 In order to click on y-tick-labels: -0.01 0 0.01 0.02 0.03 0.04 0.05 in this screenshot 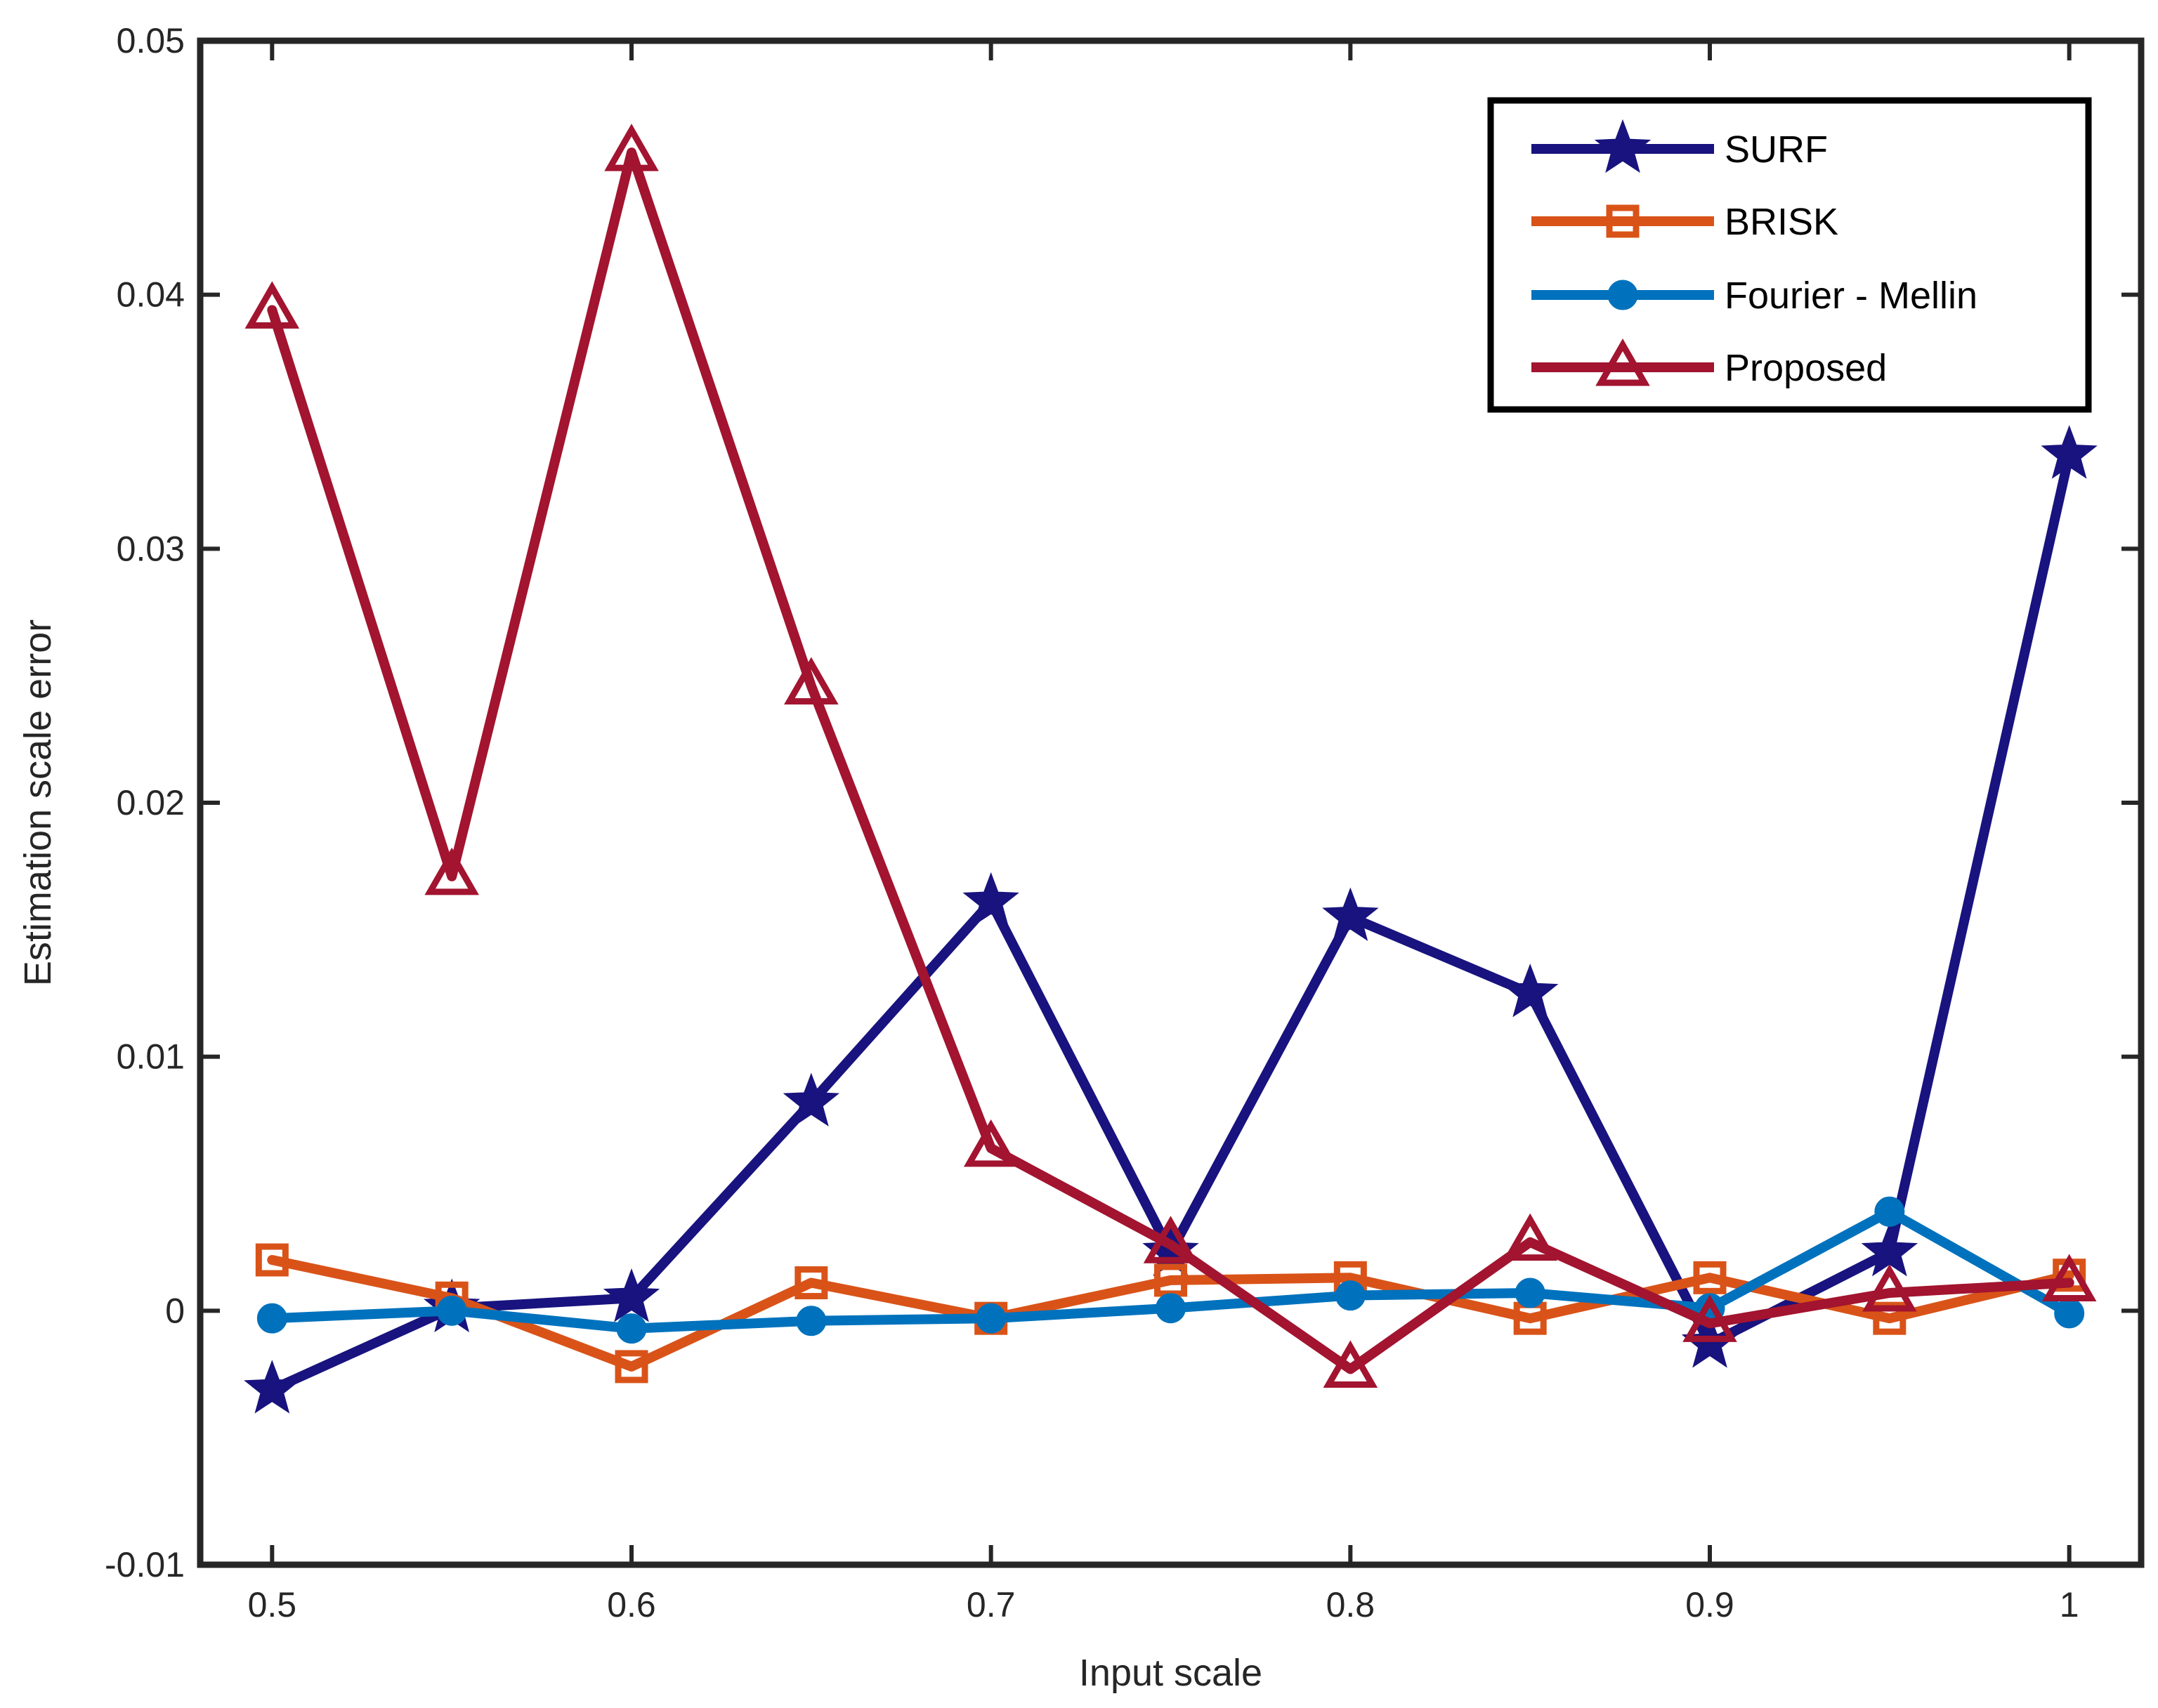, I will do `click(145, 802)`.